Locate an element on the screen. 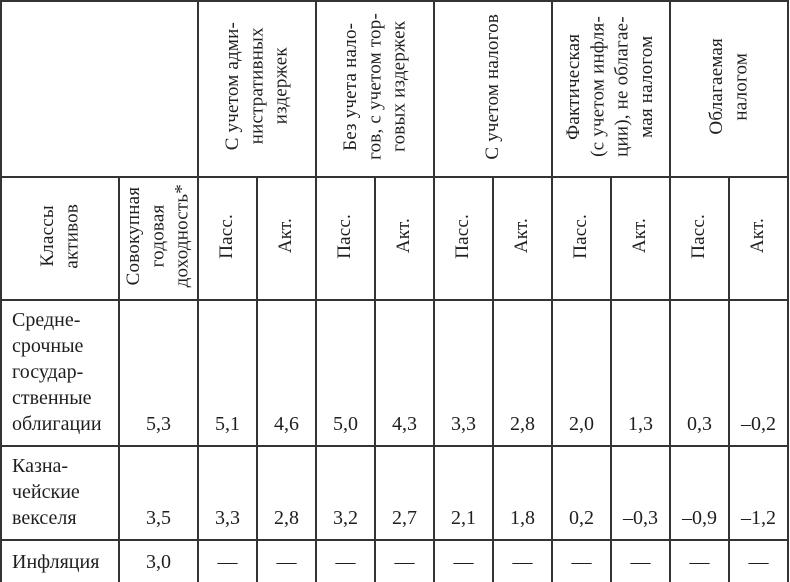 Image resolution: width=790 pixels, height=582 pixels. group-header-admin-costs: С учетом адми- нистративных издержек is located at coordinates (257, 89).